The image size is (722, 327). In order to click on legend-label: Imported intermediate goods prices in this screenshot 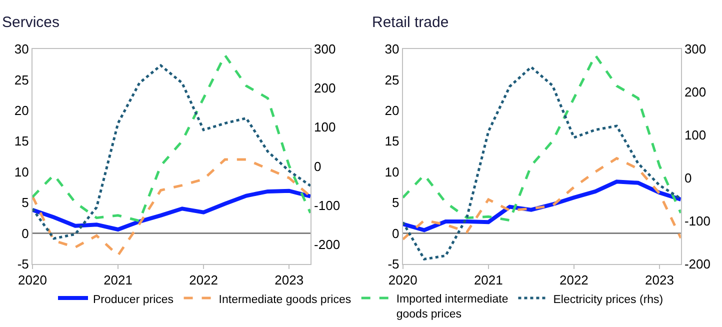, I will do `click(452, 306)`.